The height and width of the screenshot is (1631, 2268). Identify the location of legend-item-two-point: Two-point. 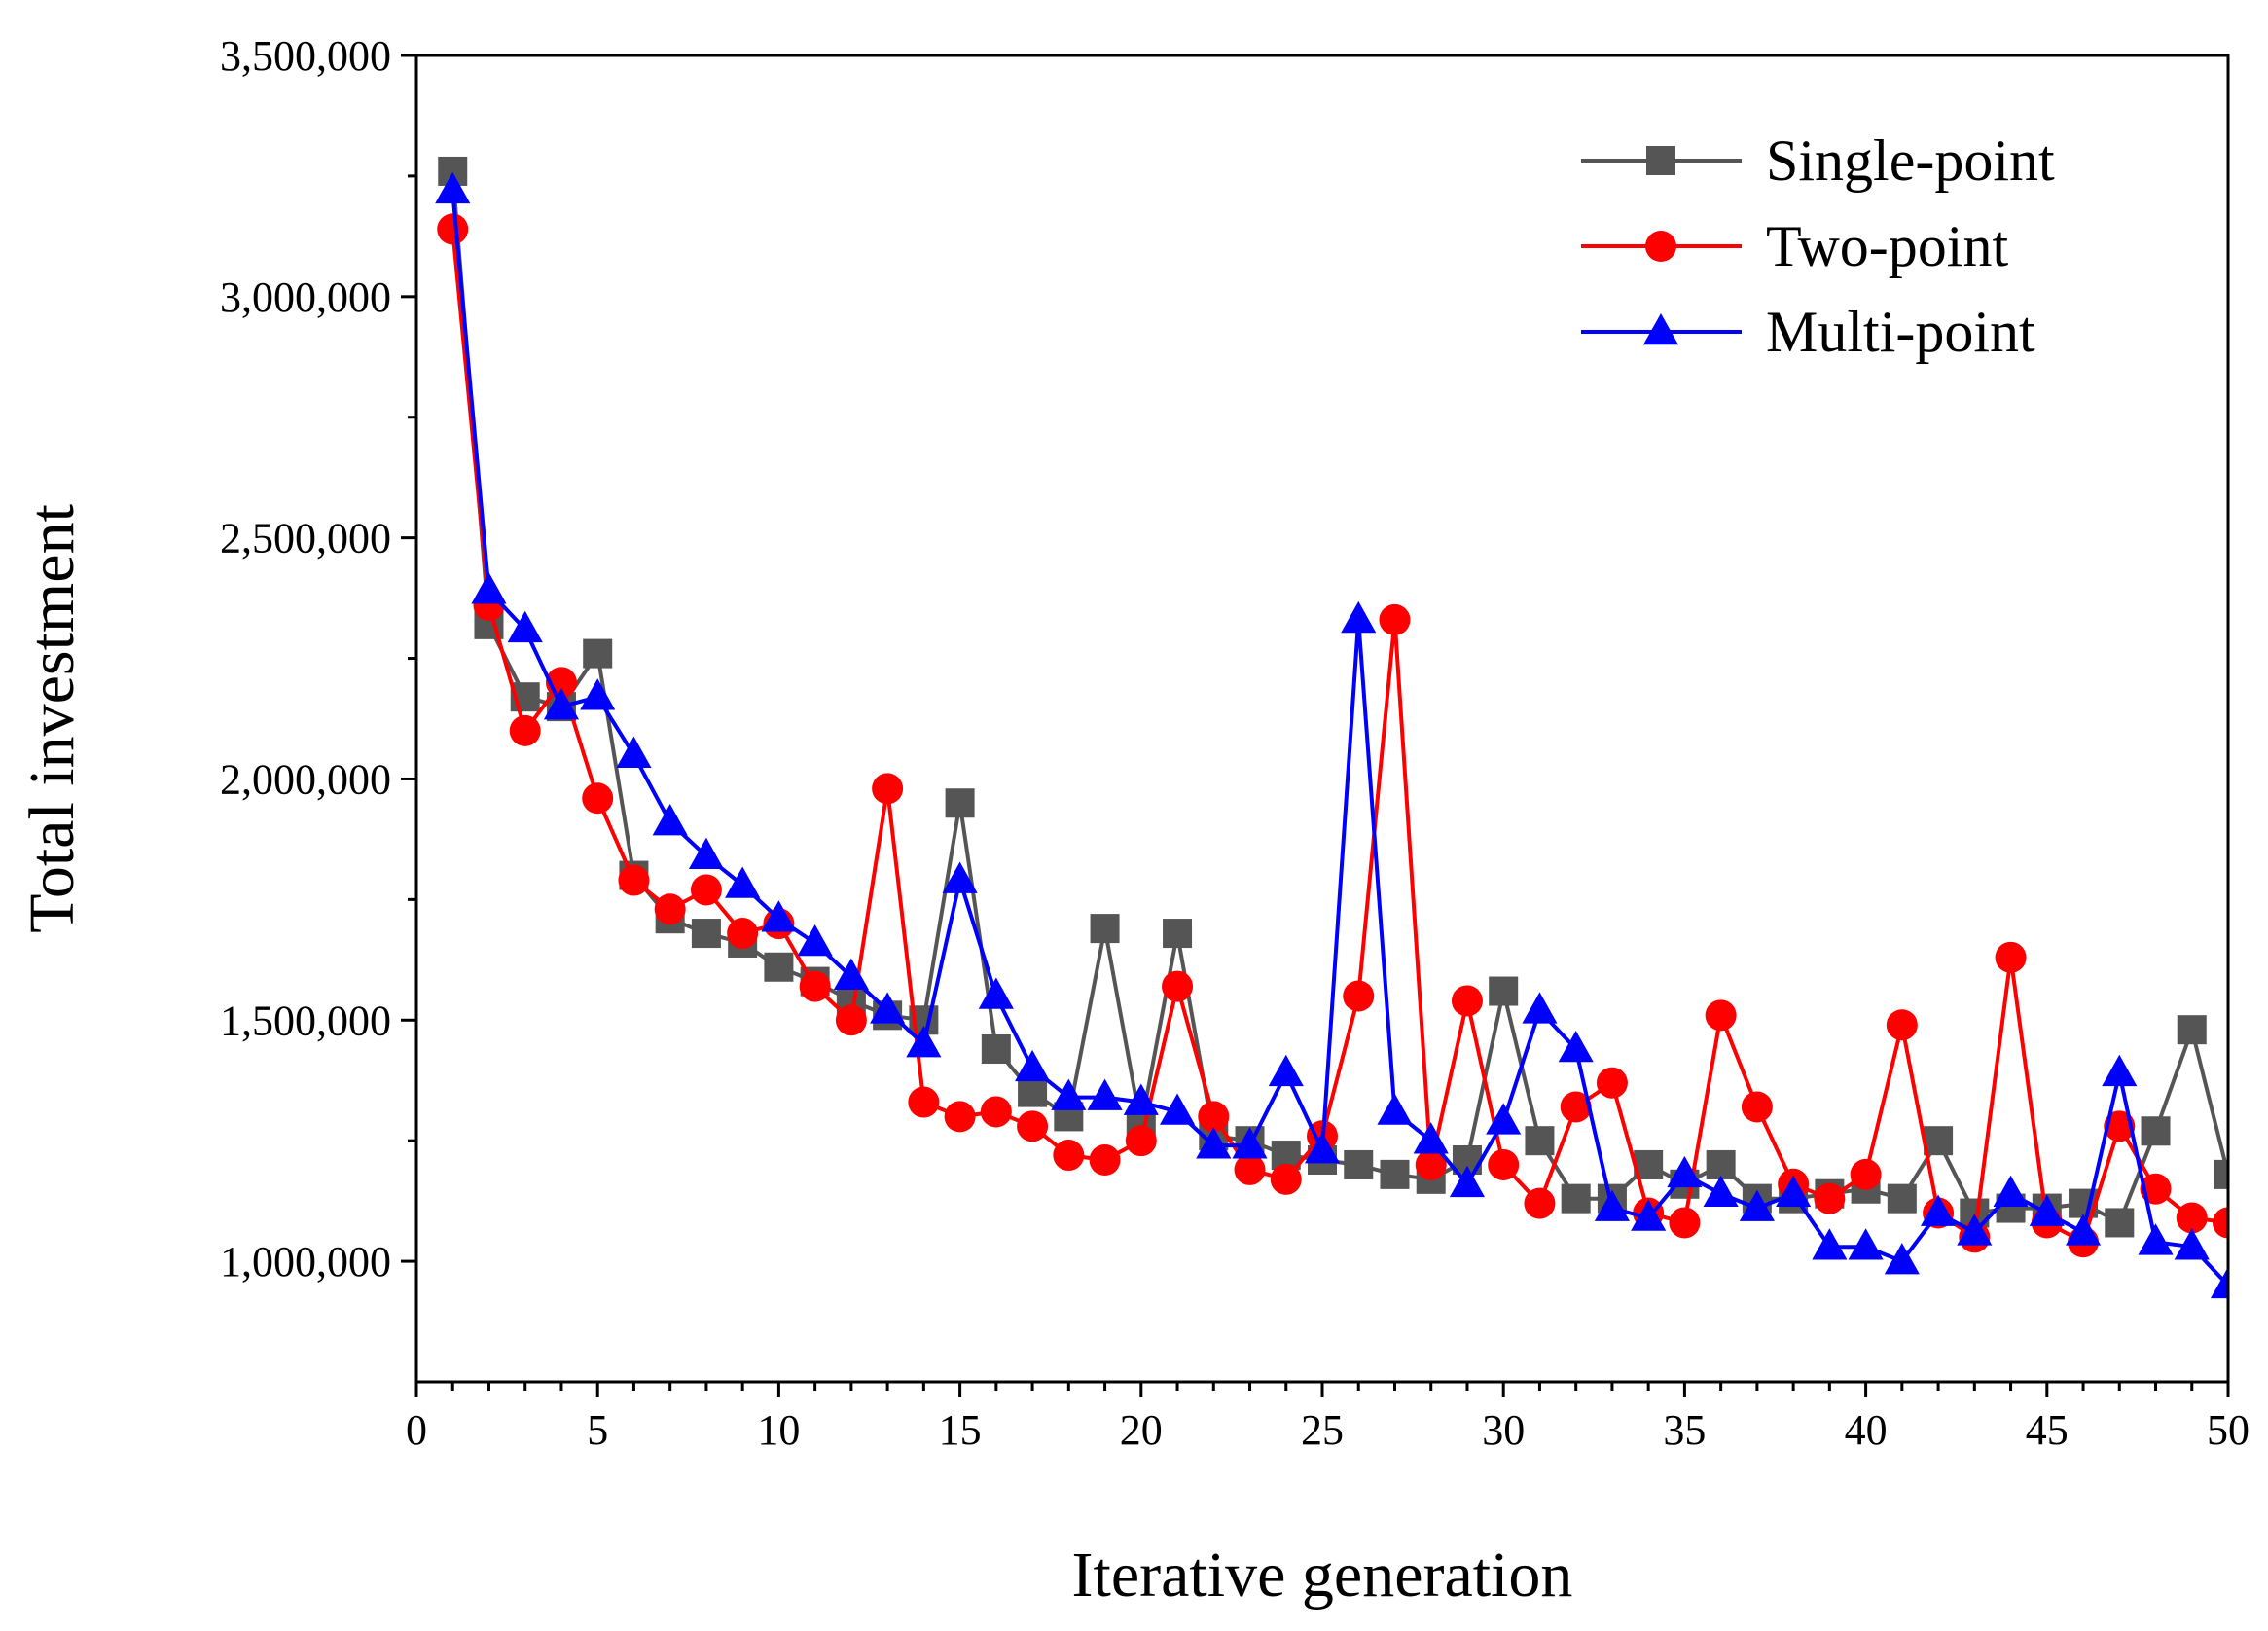
(1794, 246).